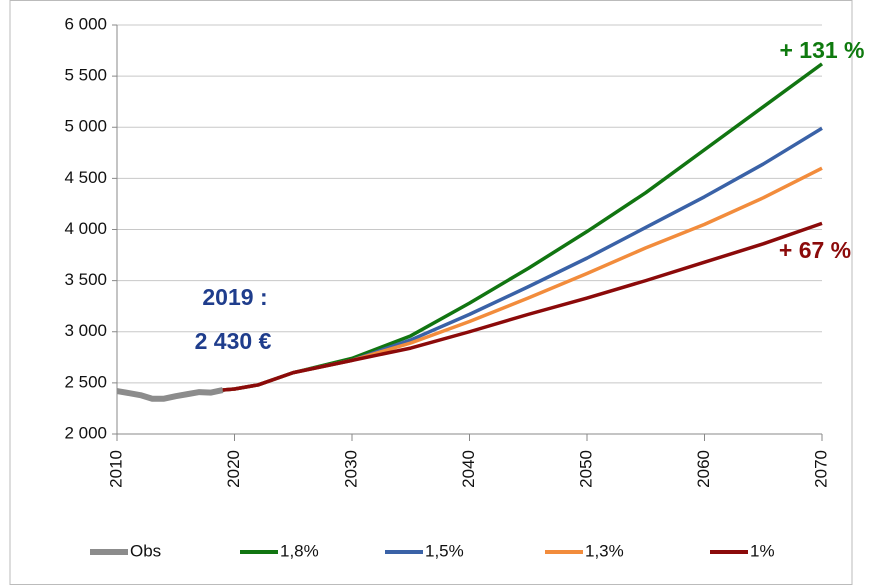  What do you see at coordinates (170, 394) in the screenshot?
I see `series-line` at bounding box center [170, 394].